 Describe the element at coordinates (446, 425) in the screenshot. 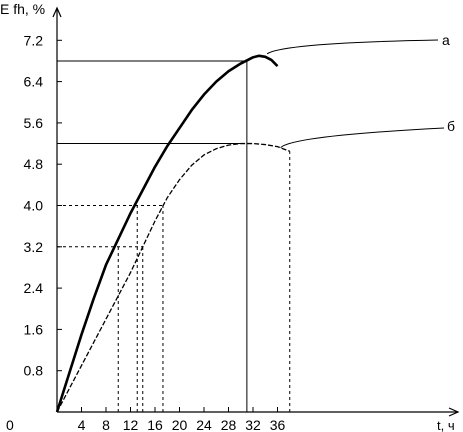

I see `x-axis-label: t, ч` at that location.